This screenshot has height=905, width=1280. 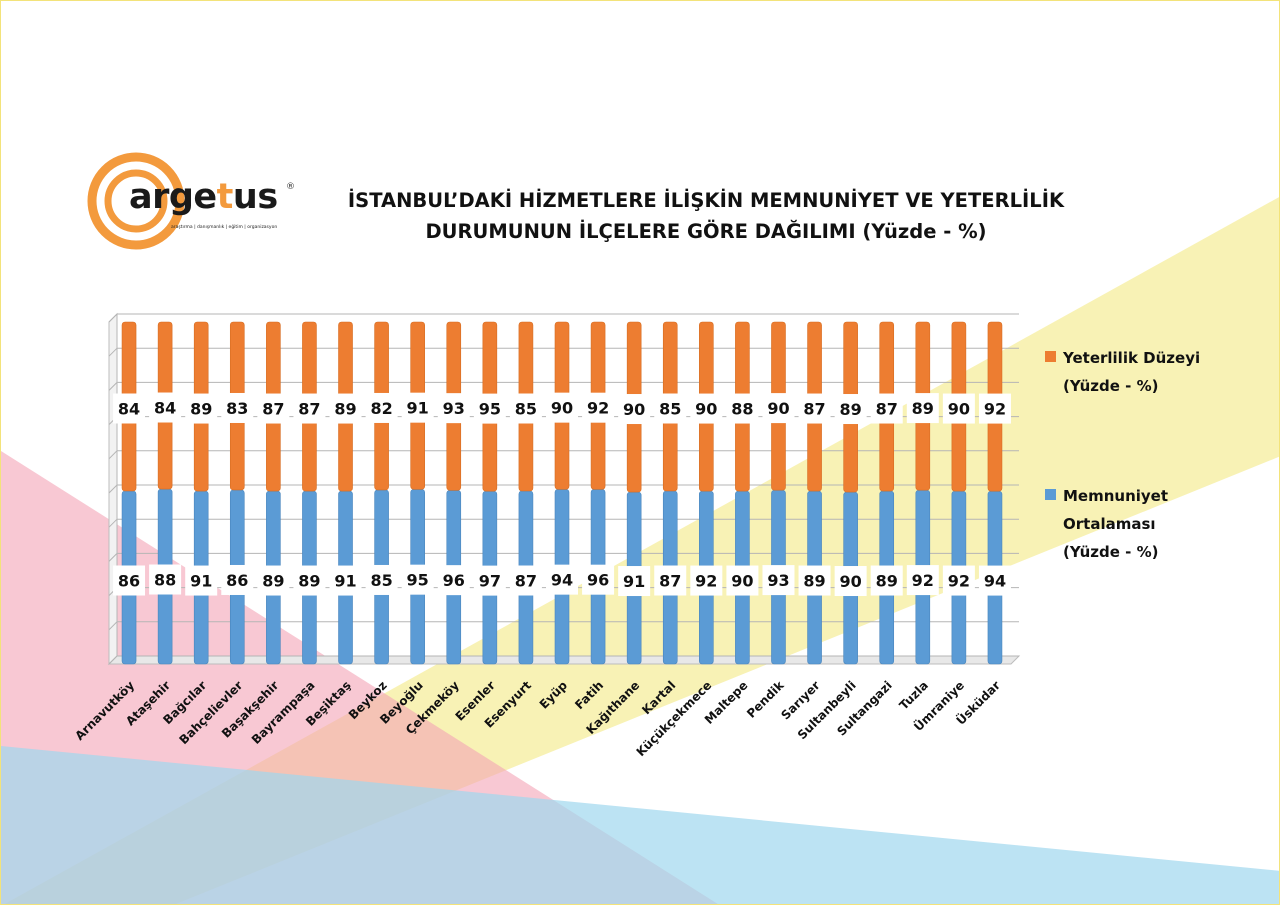 I want to click on data-label-yeterlilik: 82, so click(x=381, y=408).